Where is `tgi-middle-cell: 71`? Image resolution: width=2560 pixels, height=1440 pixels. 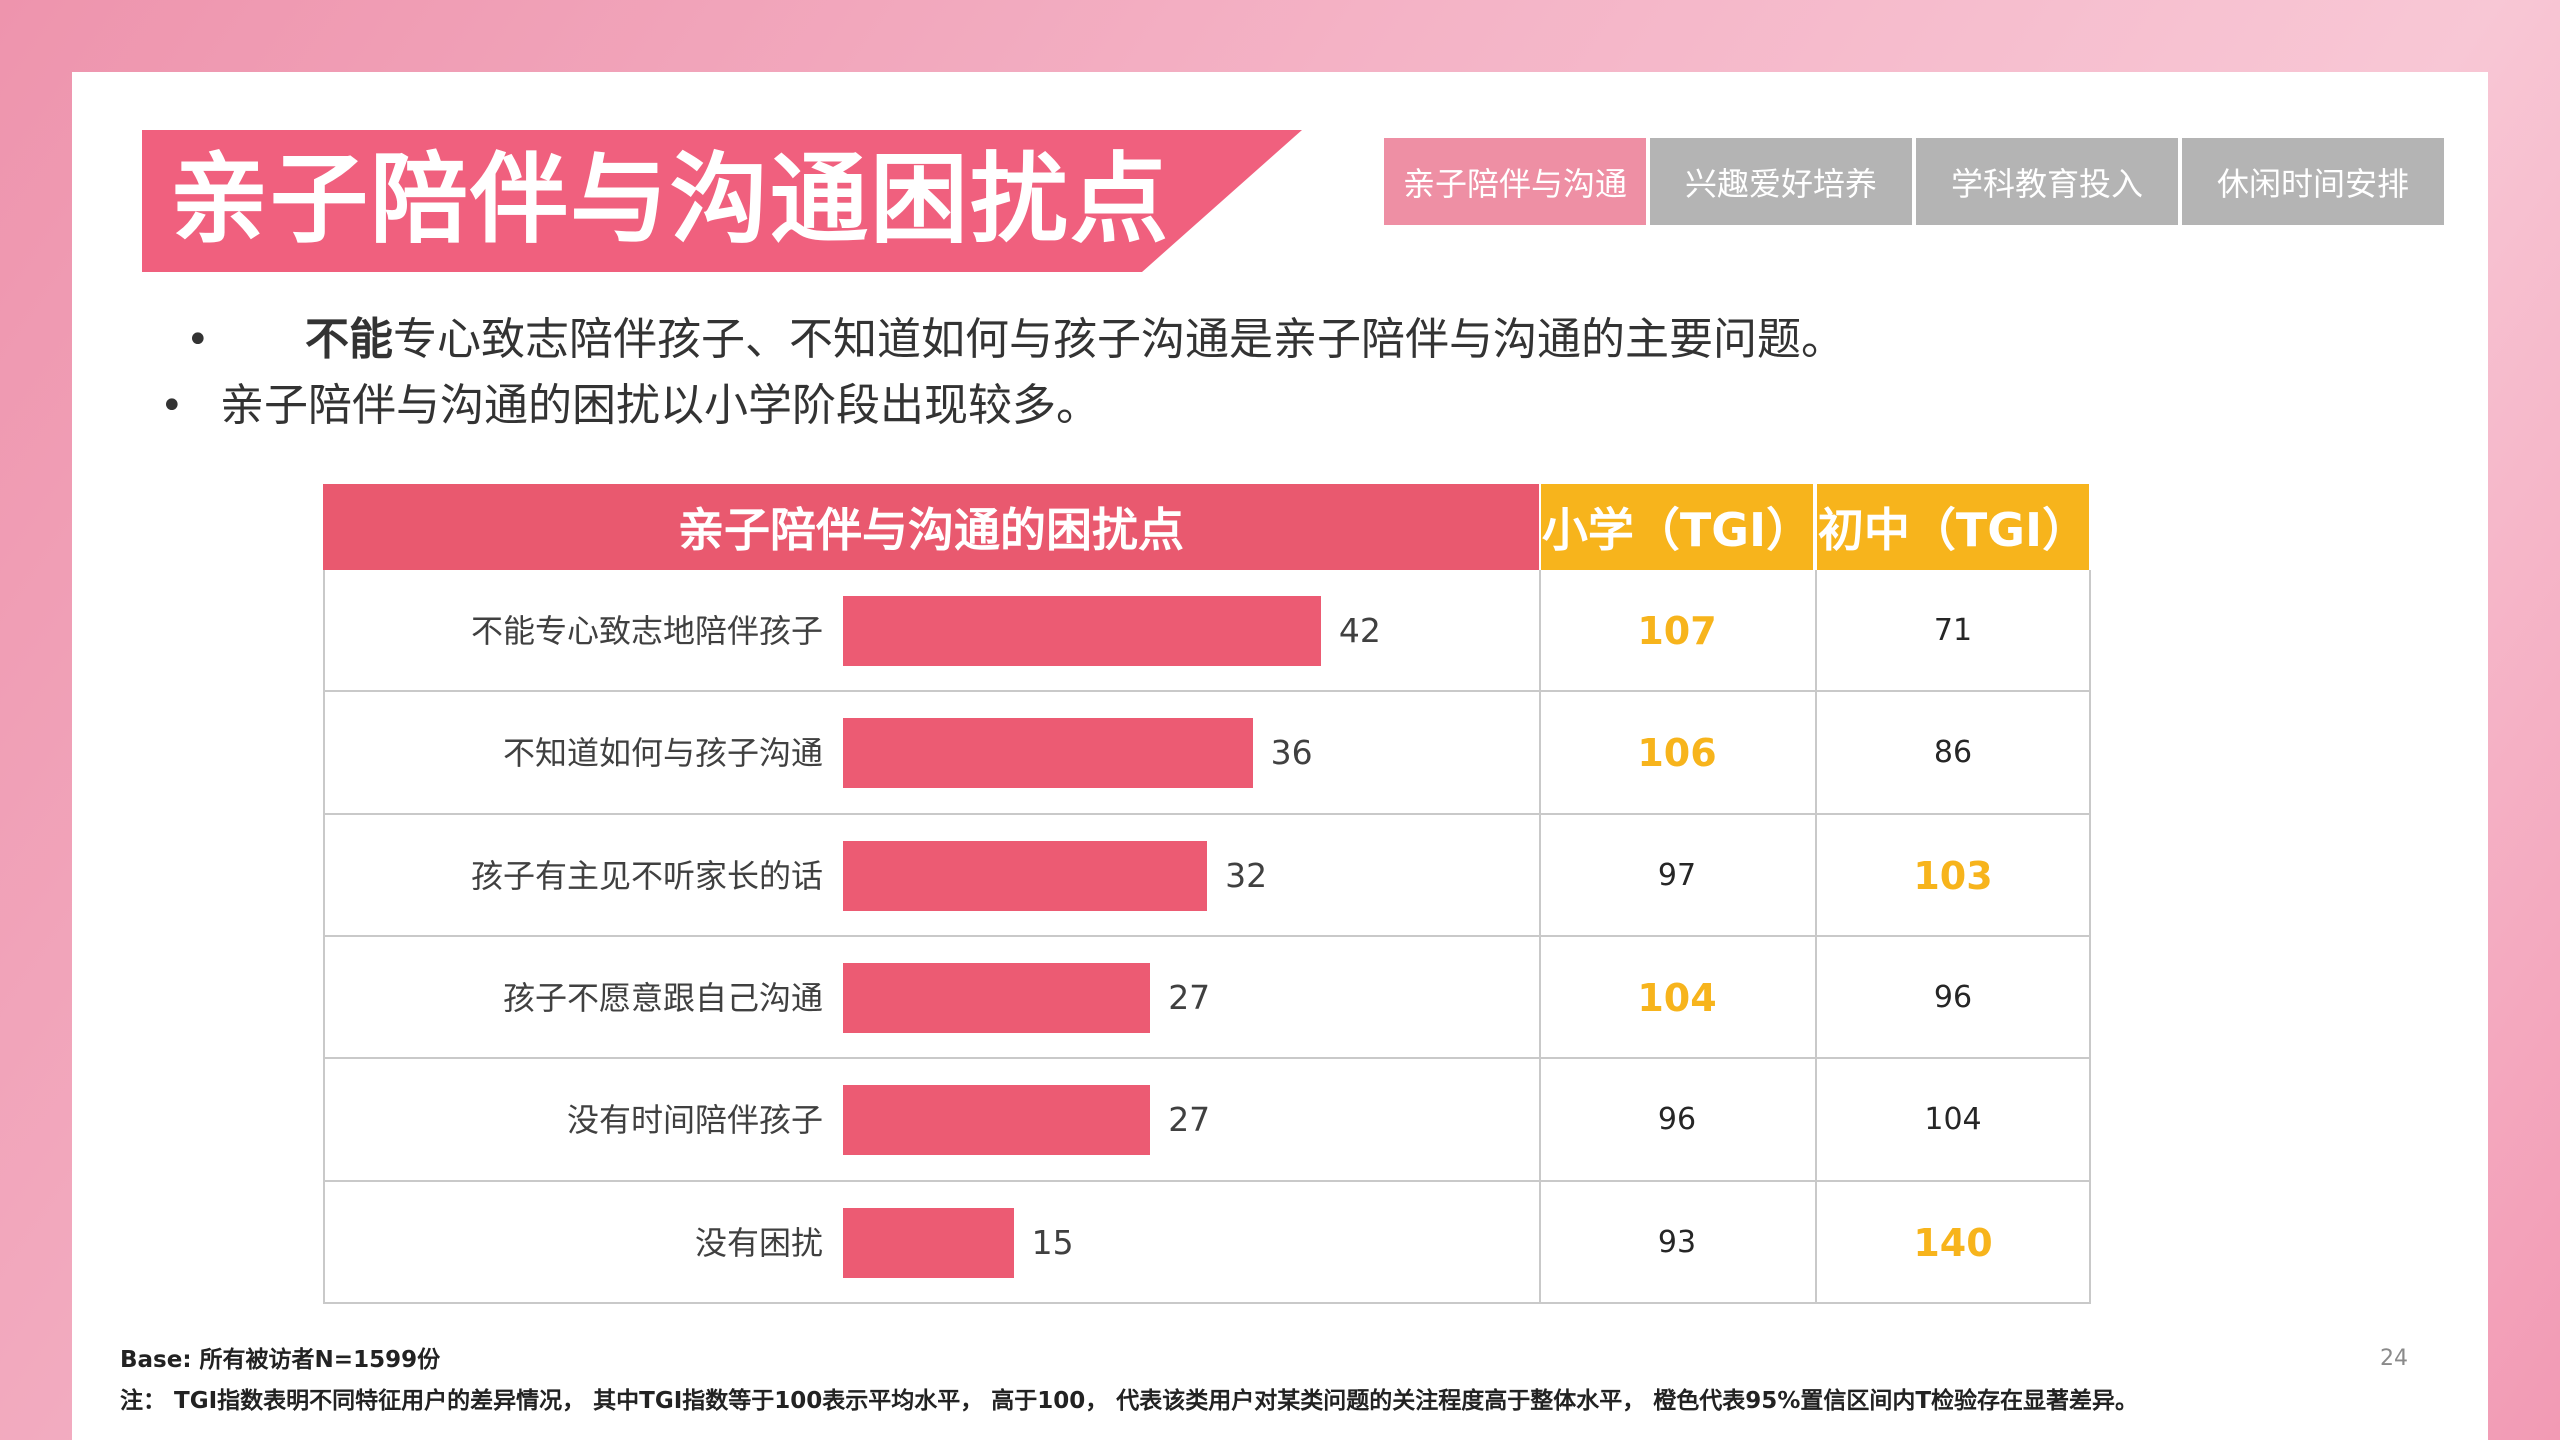
tgi-middle-cell: 71 is located at coordinates (1953, 631).